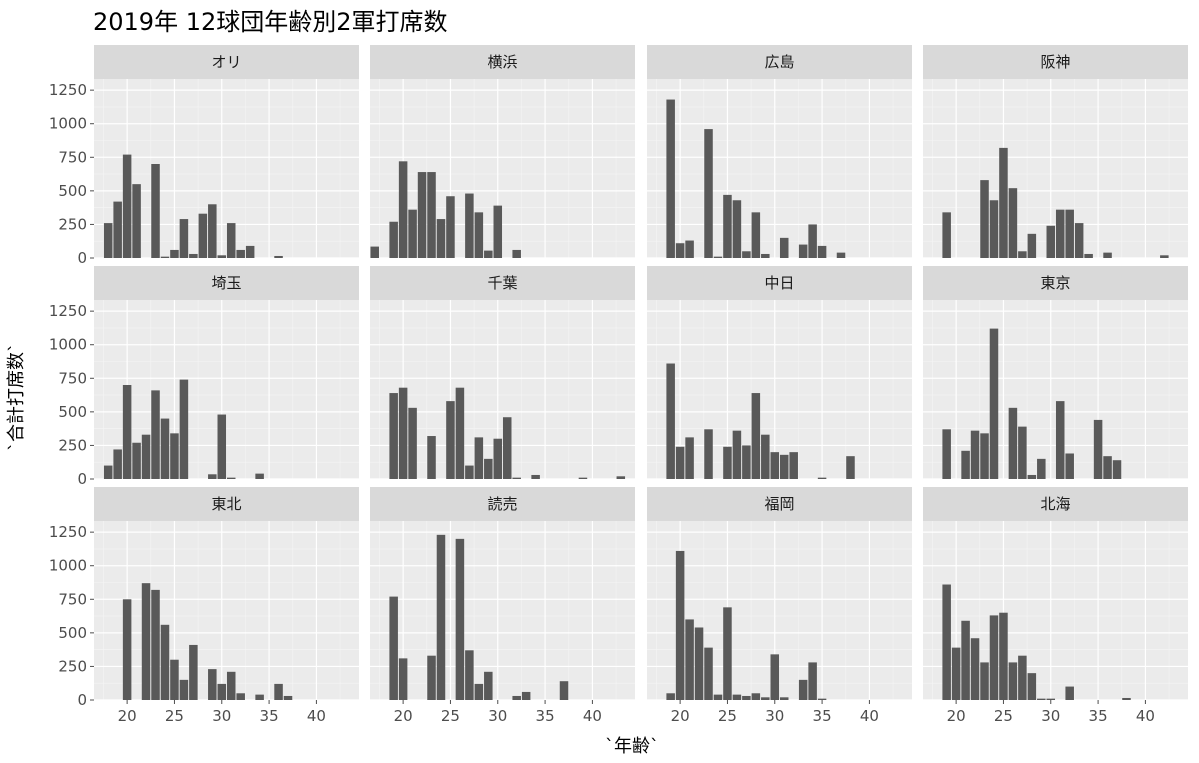  What do you see at coordinates (502, 373) in the screenshot?
I see `facet-panel: 千葉` at bounding box center [502, 373].